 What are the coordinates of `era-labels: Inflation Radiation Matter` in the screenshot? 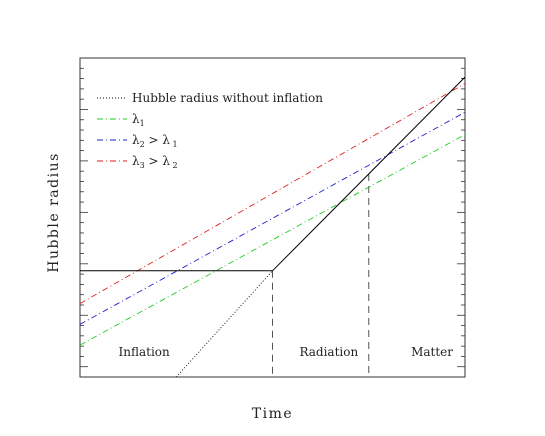 It's located at (286, 352).